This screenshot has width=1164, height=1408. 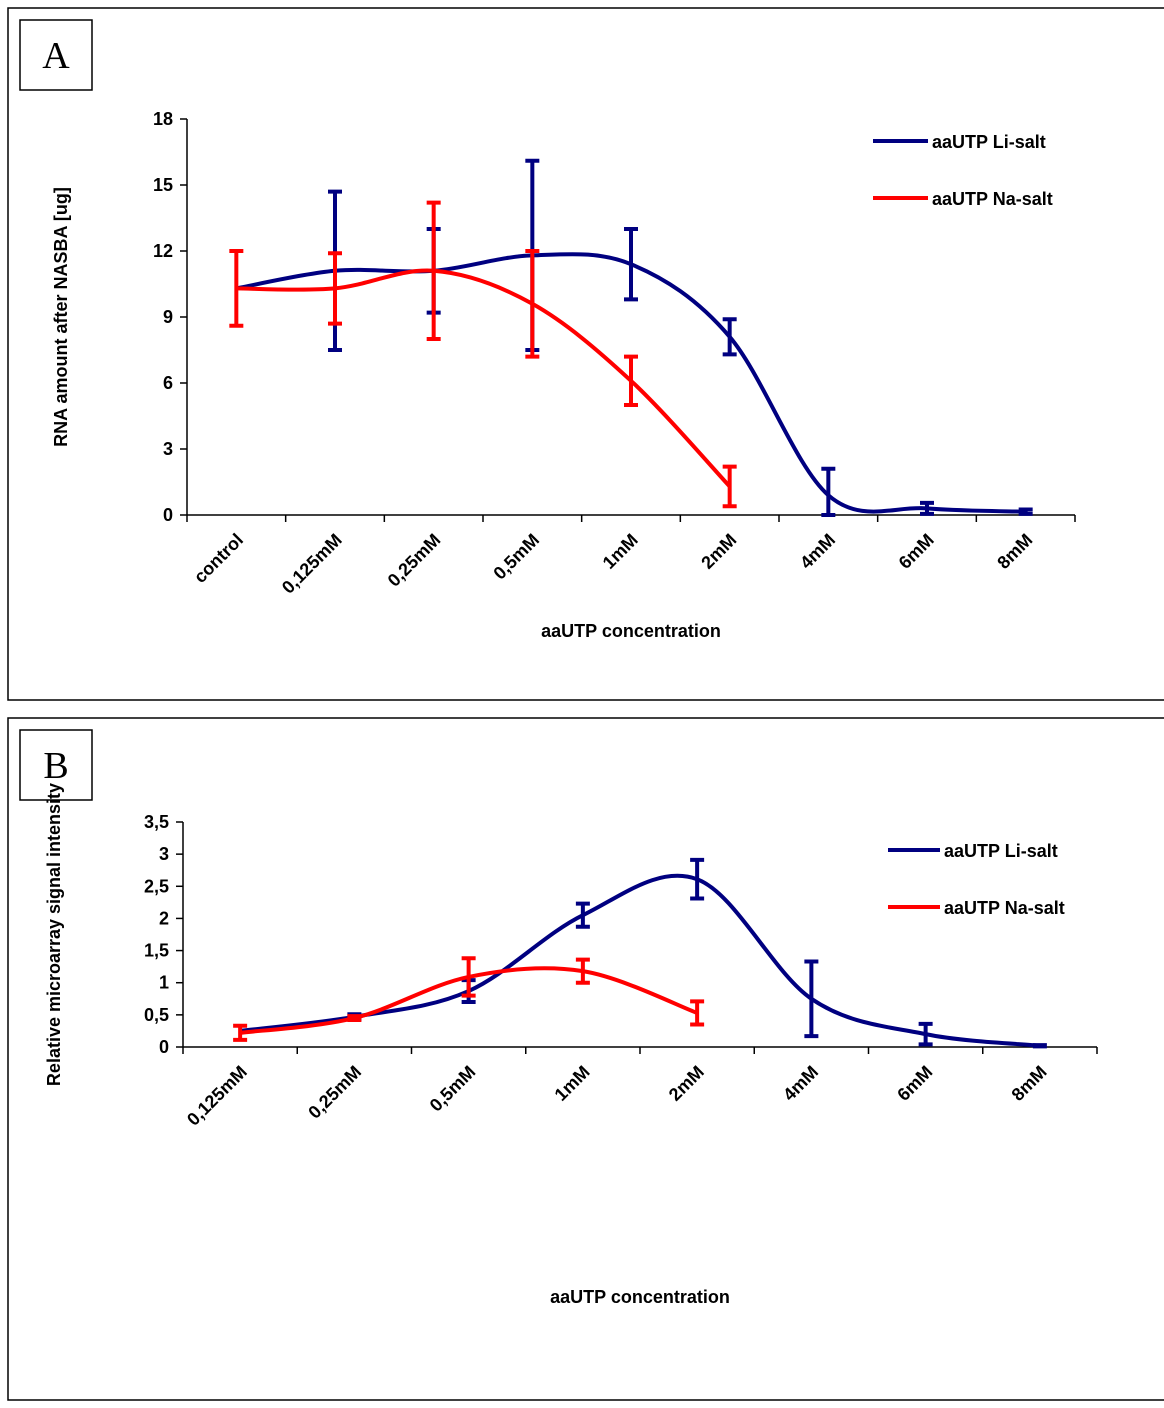 What do you see at coordinates (163, 251) in the screenshot?
I see `y-tick-label: 12` at bounding box center [163, 251].